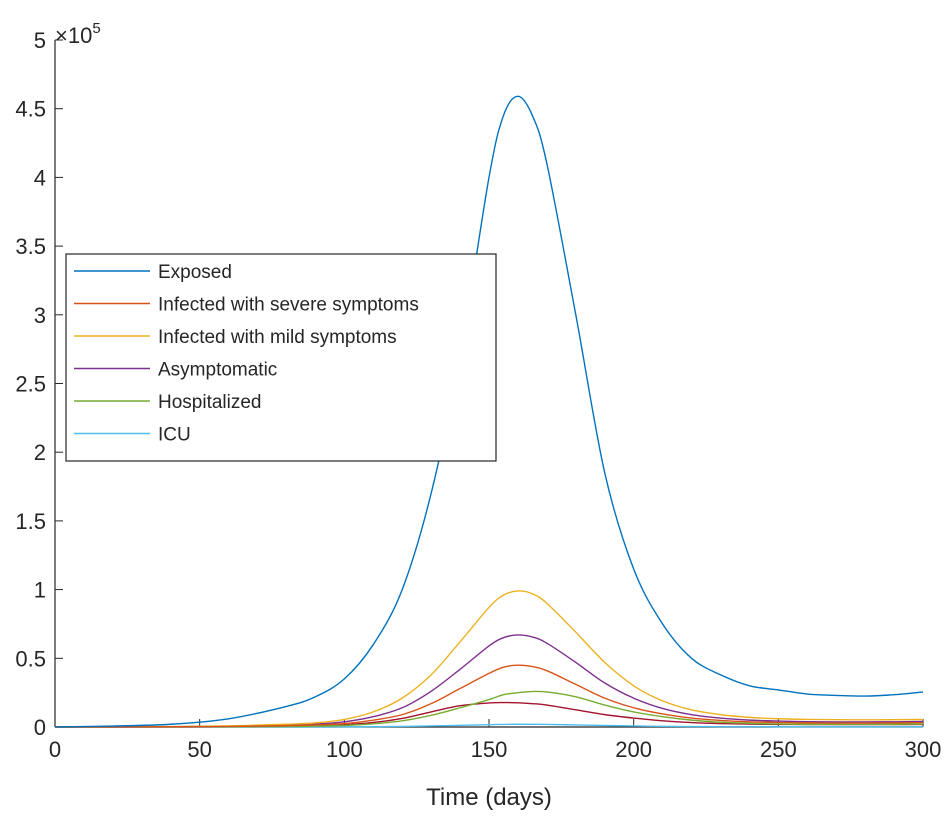  What do you see at coordinates (489, 797) in the screenshot?
I see `x-axis-label: Time (days)` at bounding box center [489, 797].